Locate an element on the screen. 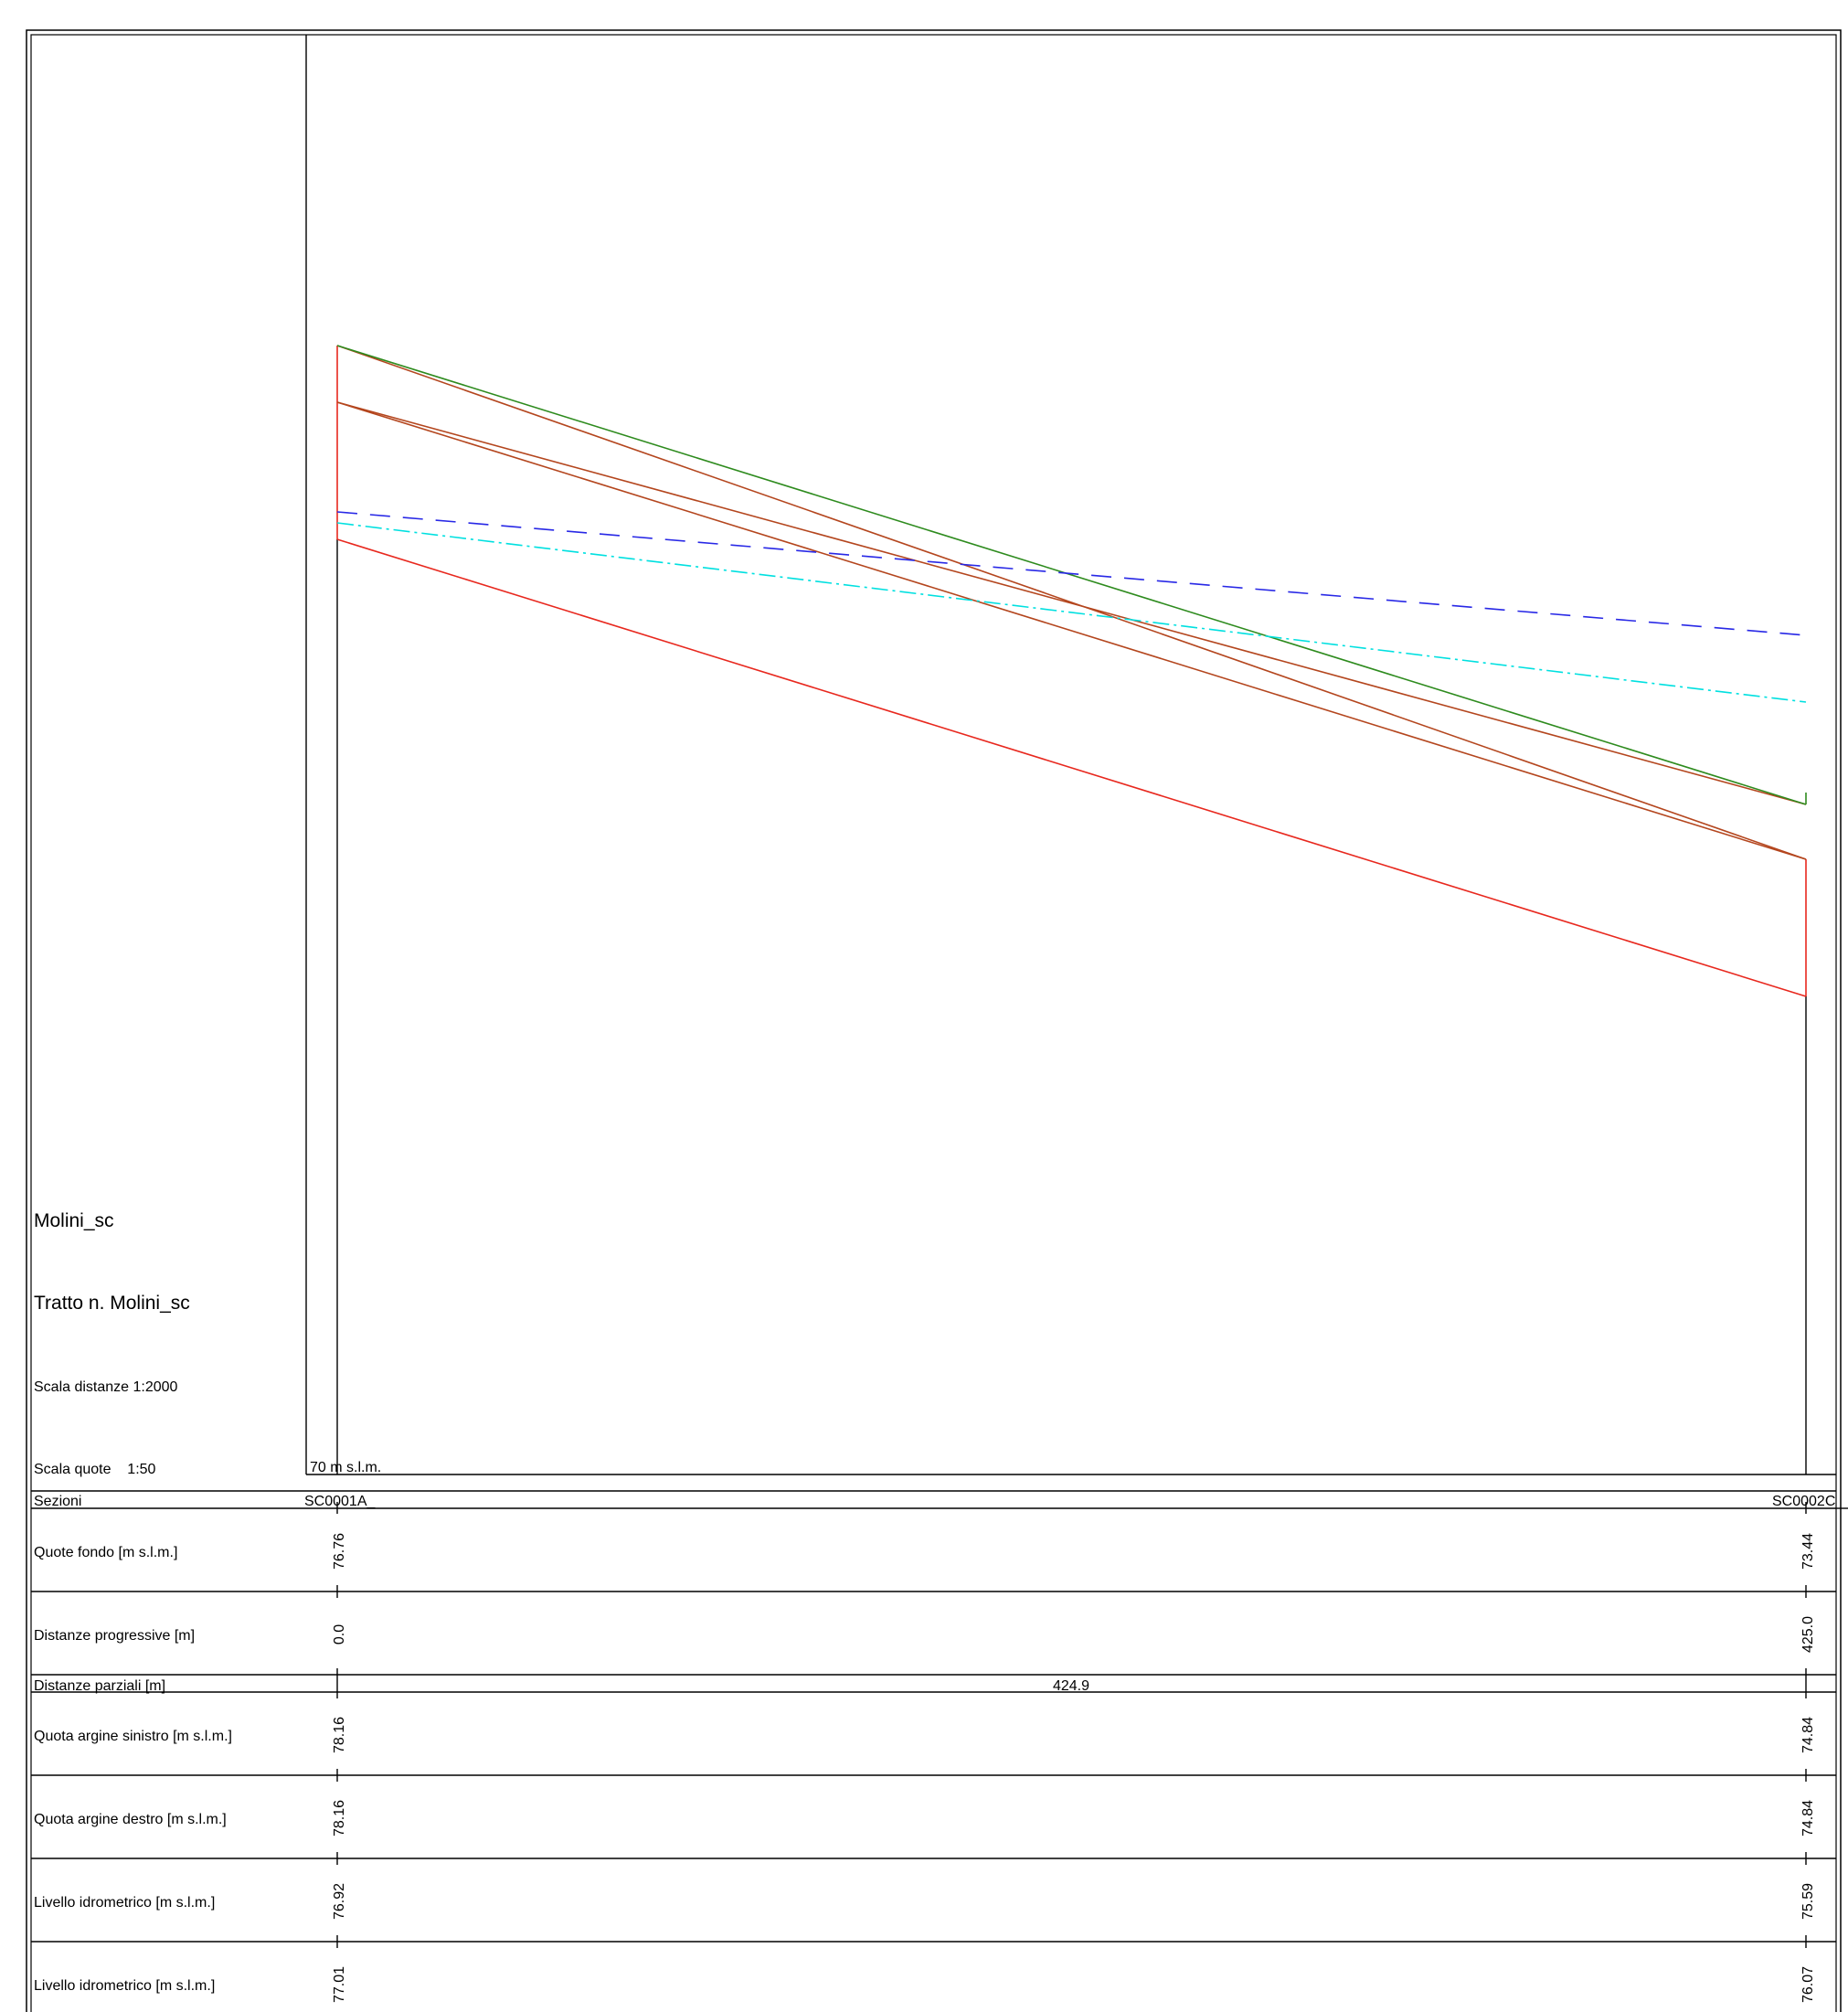 The image size is (1848, 2012). row-label-bed: Quote fondo [m s.l.m.] is located at coordinates (105, 1553).